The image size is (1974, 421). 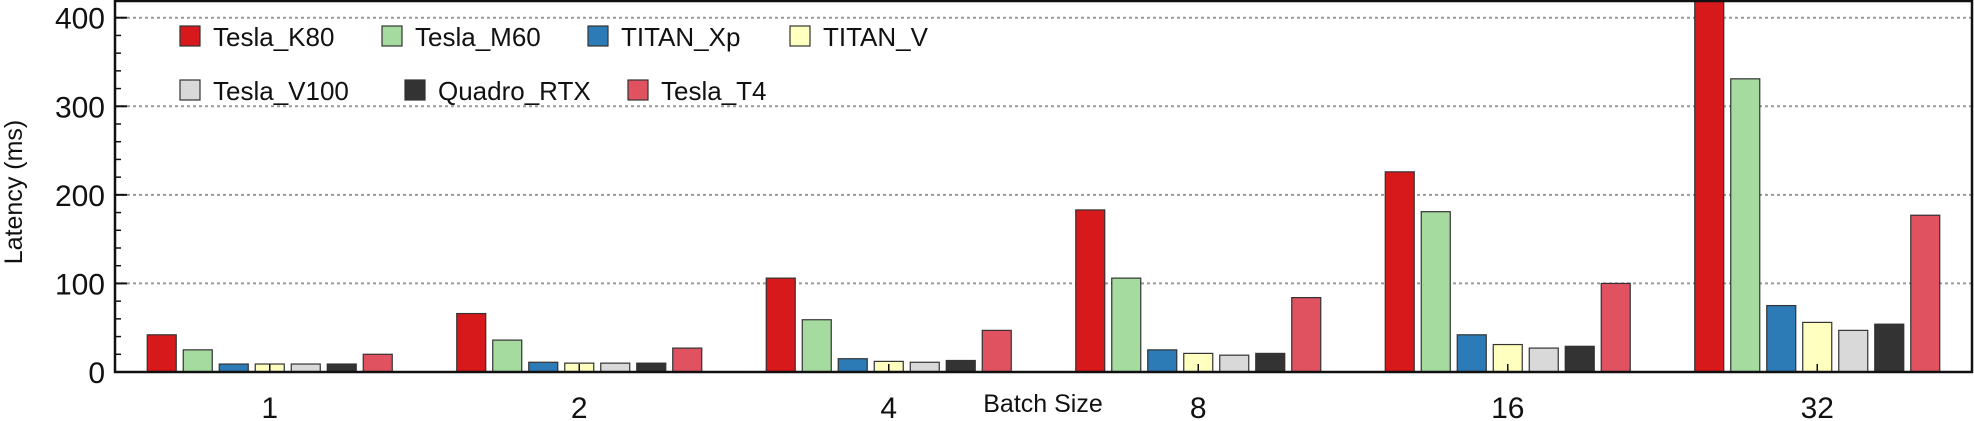 I want to click on x-tick-label: 2, so click(x=579, y=406).